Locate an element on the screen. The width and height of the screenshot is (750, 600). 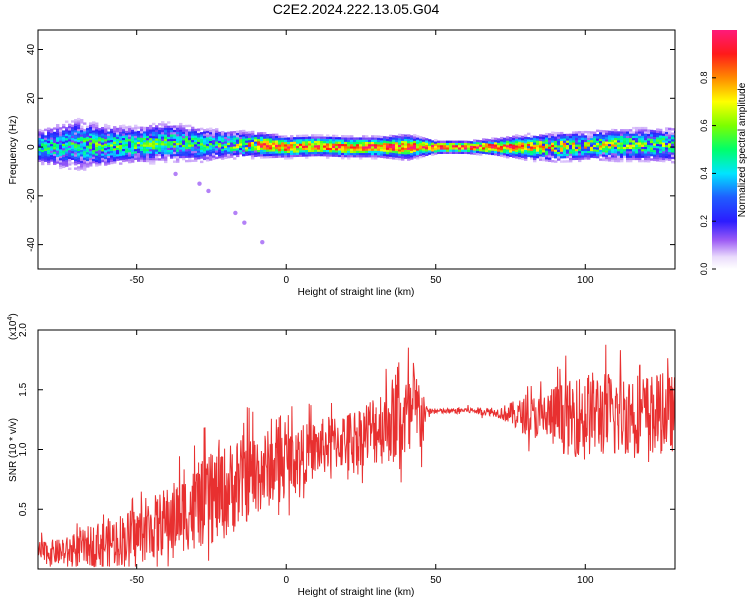
snr-x-axis-label: Height of straight line (km) is located at coordinates (356, 592).